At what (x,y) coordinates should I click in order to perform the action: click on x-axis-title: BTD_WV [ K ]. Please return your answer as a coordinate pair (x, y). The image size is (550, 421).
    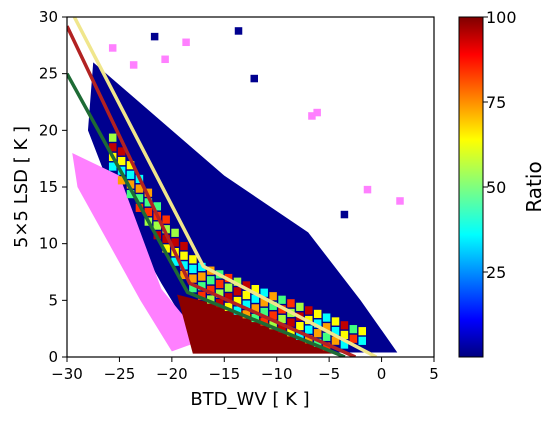
    Looking at the image, I should click on (249, 399).